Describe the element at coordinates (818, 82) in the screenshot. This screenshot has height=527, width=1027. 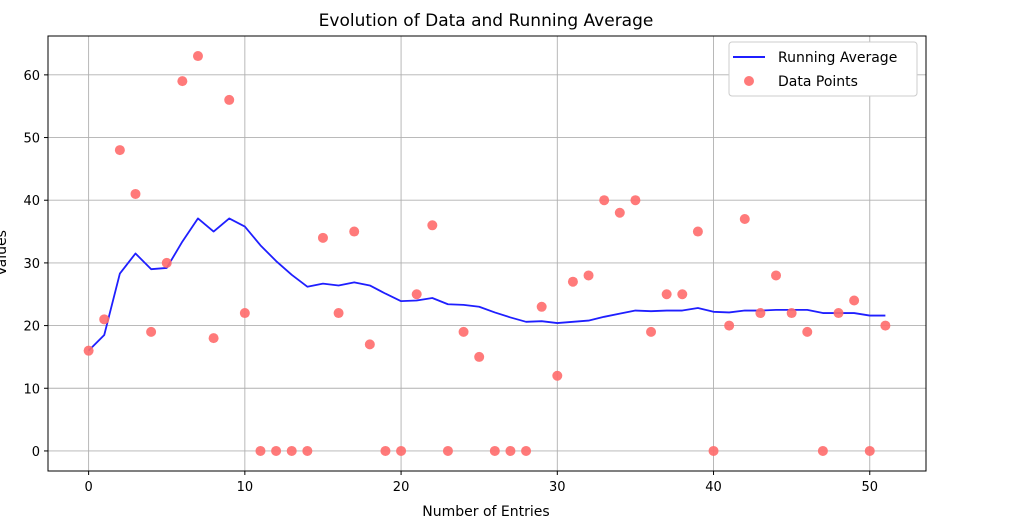
I see `legend-data-points: Data Points` at that location.